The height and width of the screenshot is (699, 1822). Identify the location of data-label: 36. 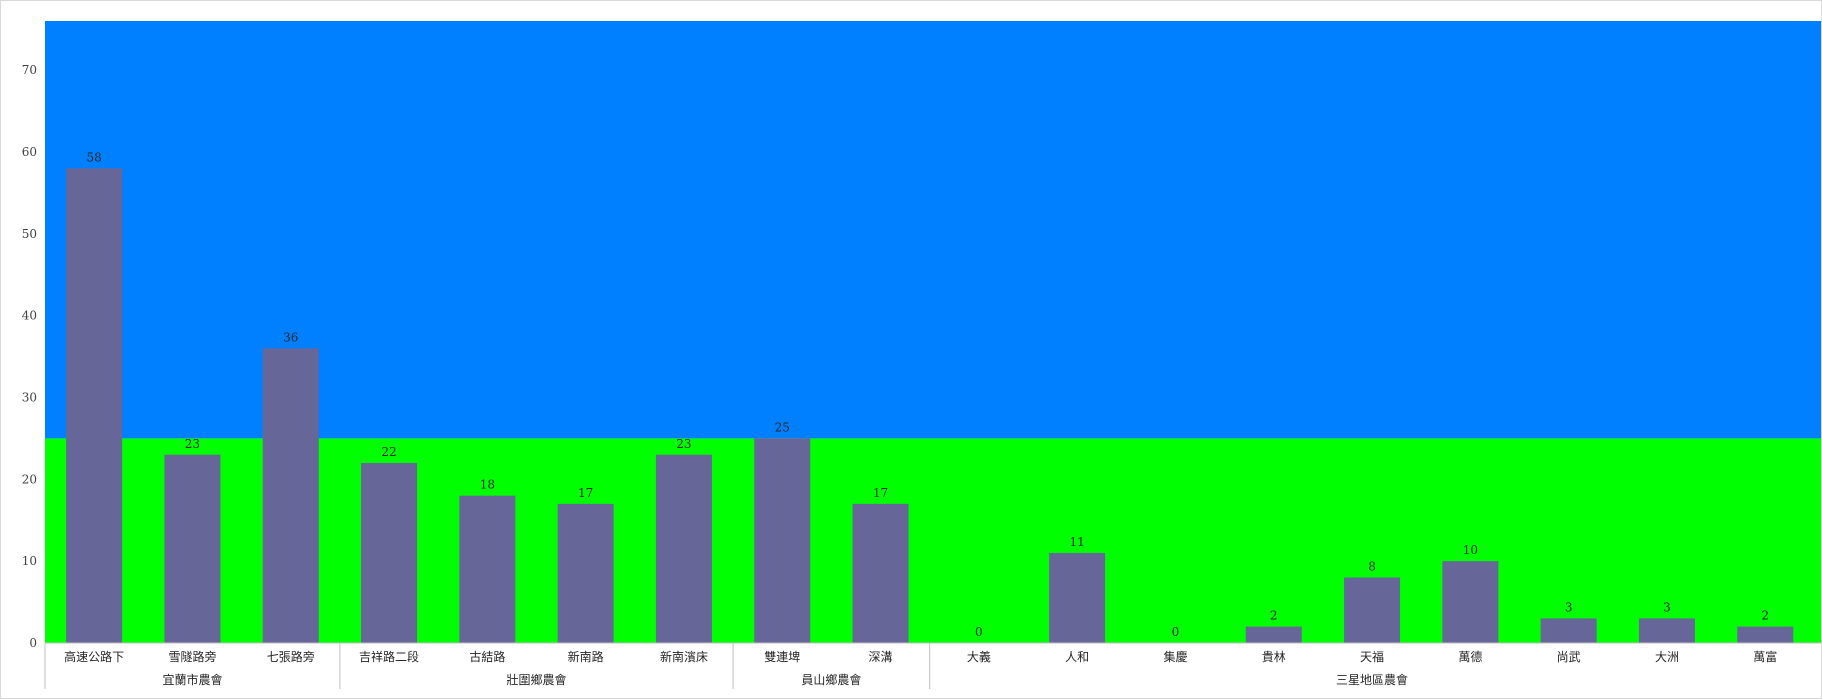
(290, 337).